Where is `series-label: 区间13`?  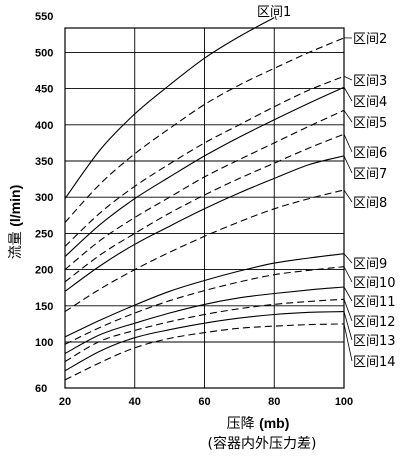
series-label: 区间13 is located at coordinates (374, 341).